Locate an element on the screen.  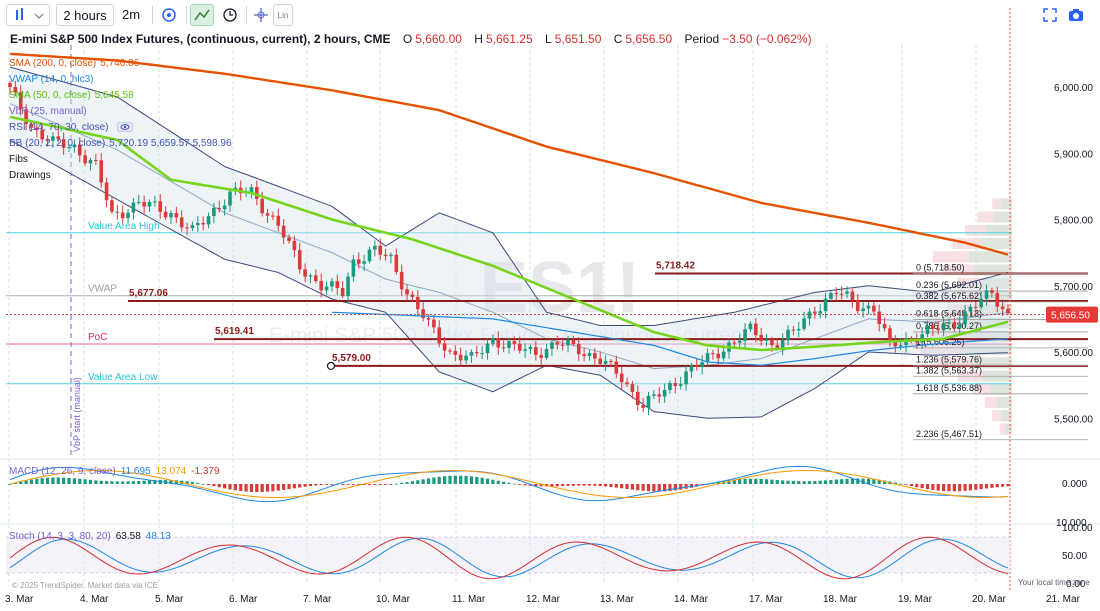
crosshair-button is located at coordinates (261, 15).